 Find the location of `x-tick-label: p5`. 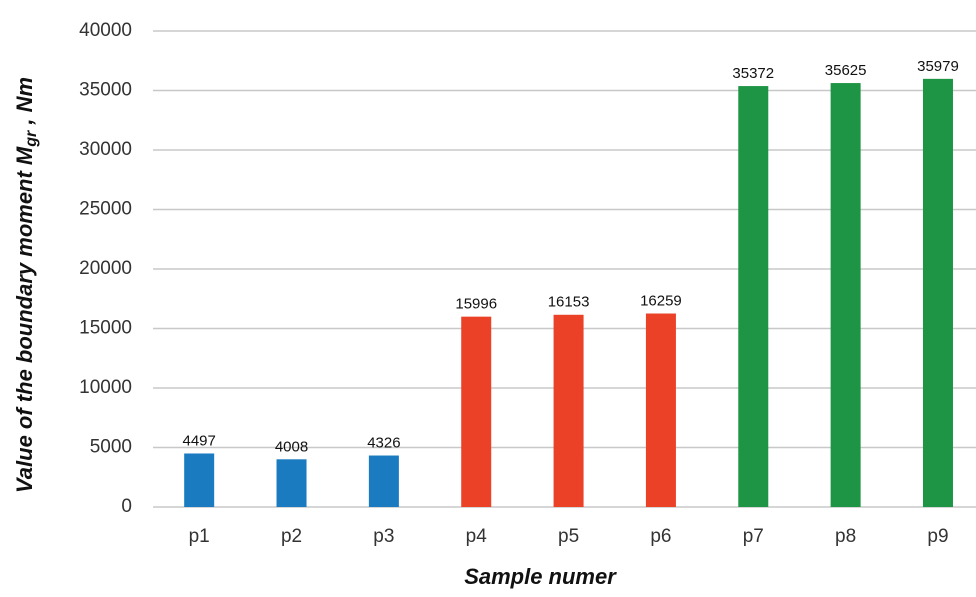

x-tick-label: p5 is located at coordinates (568, 536).